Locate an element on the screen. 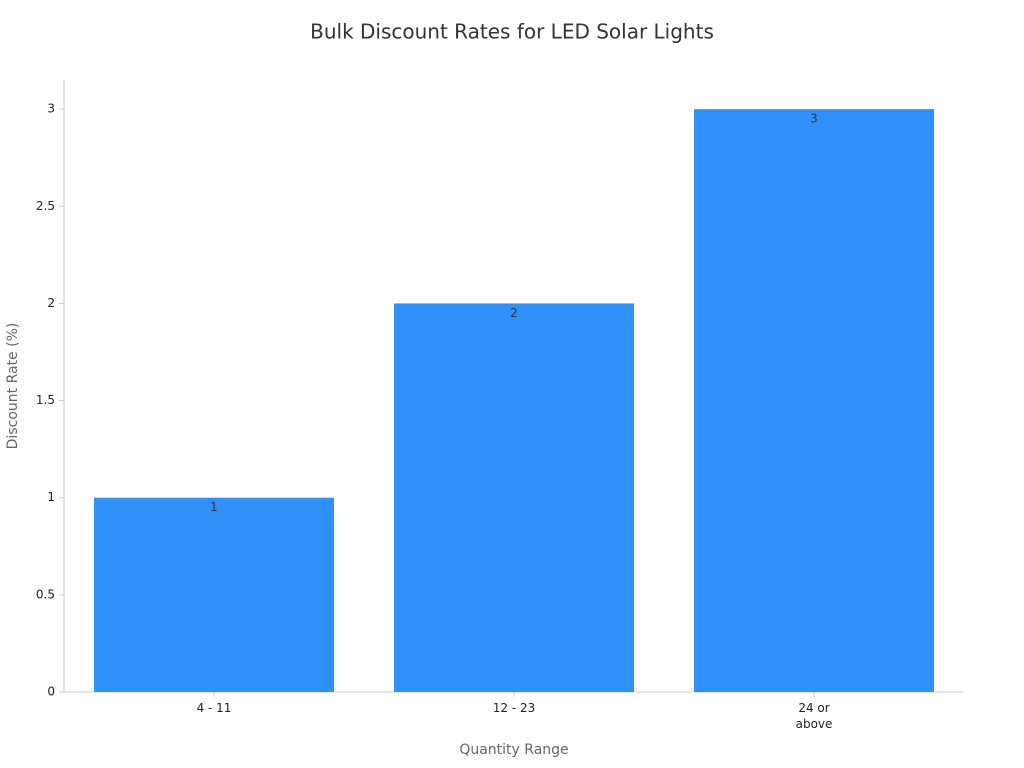 Image resolution: width=1024 pixels, height=768 pixels. y-tick-label: 2.5 is located at coordinates (45, 206).